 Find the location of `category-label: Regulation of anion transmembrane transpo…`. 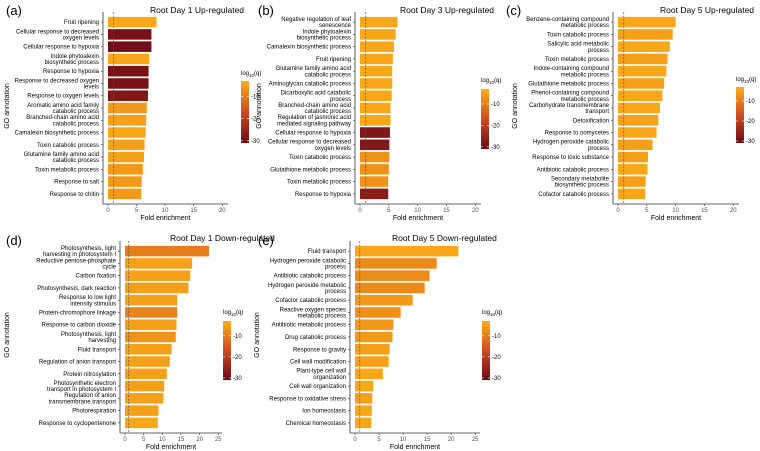

category-label: Regulation of anion transmembrane transpo… is located at coordinates (83, 399).